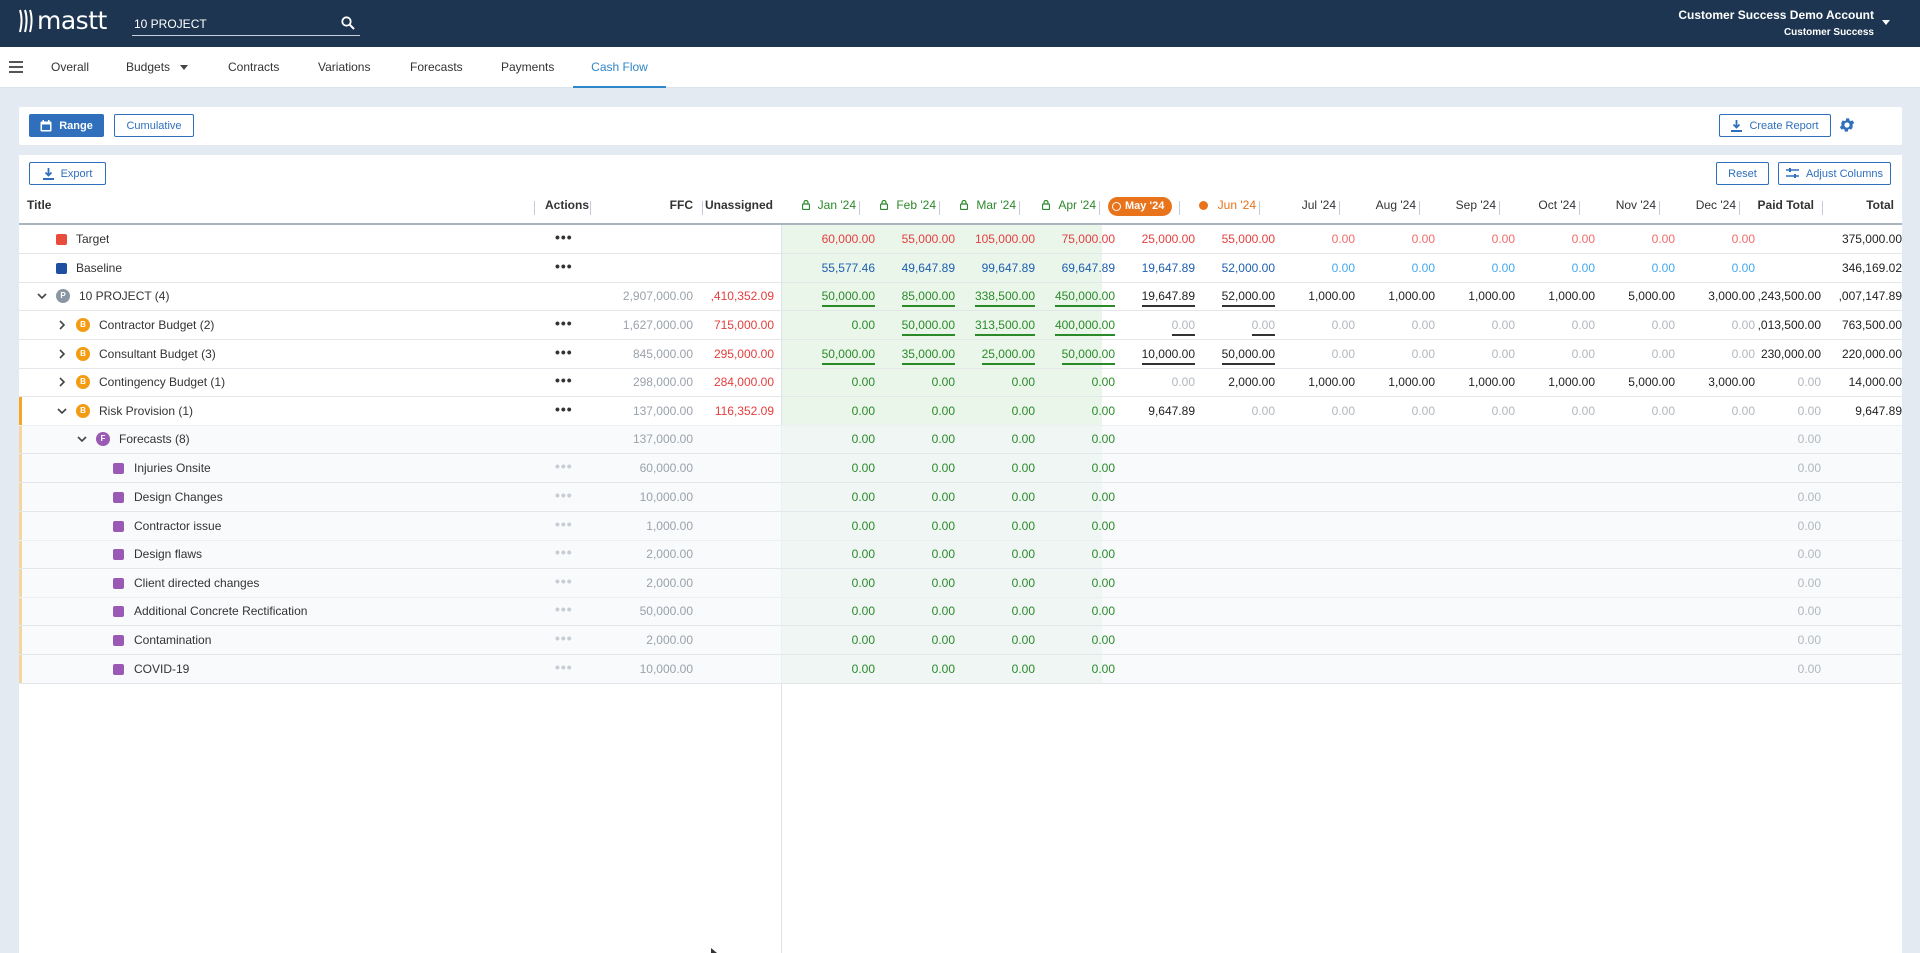 This screenshot has height=953, width=1920. I want to click on column-header-month: Jul '24, so click(1318, 205).